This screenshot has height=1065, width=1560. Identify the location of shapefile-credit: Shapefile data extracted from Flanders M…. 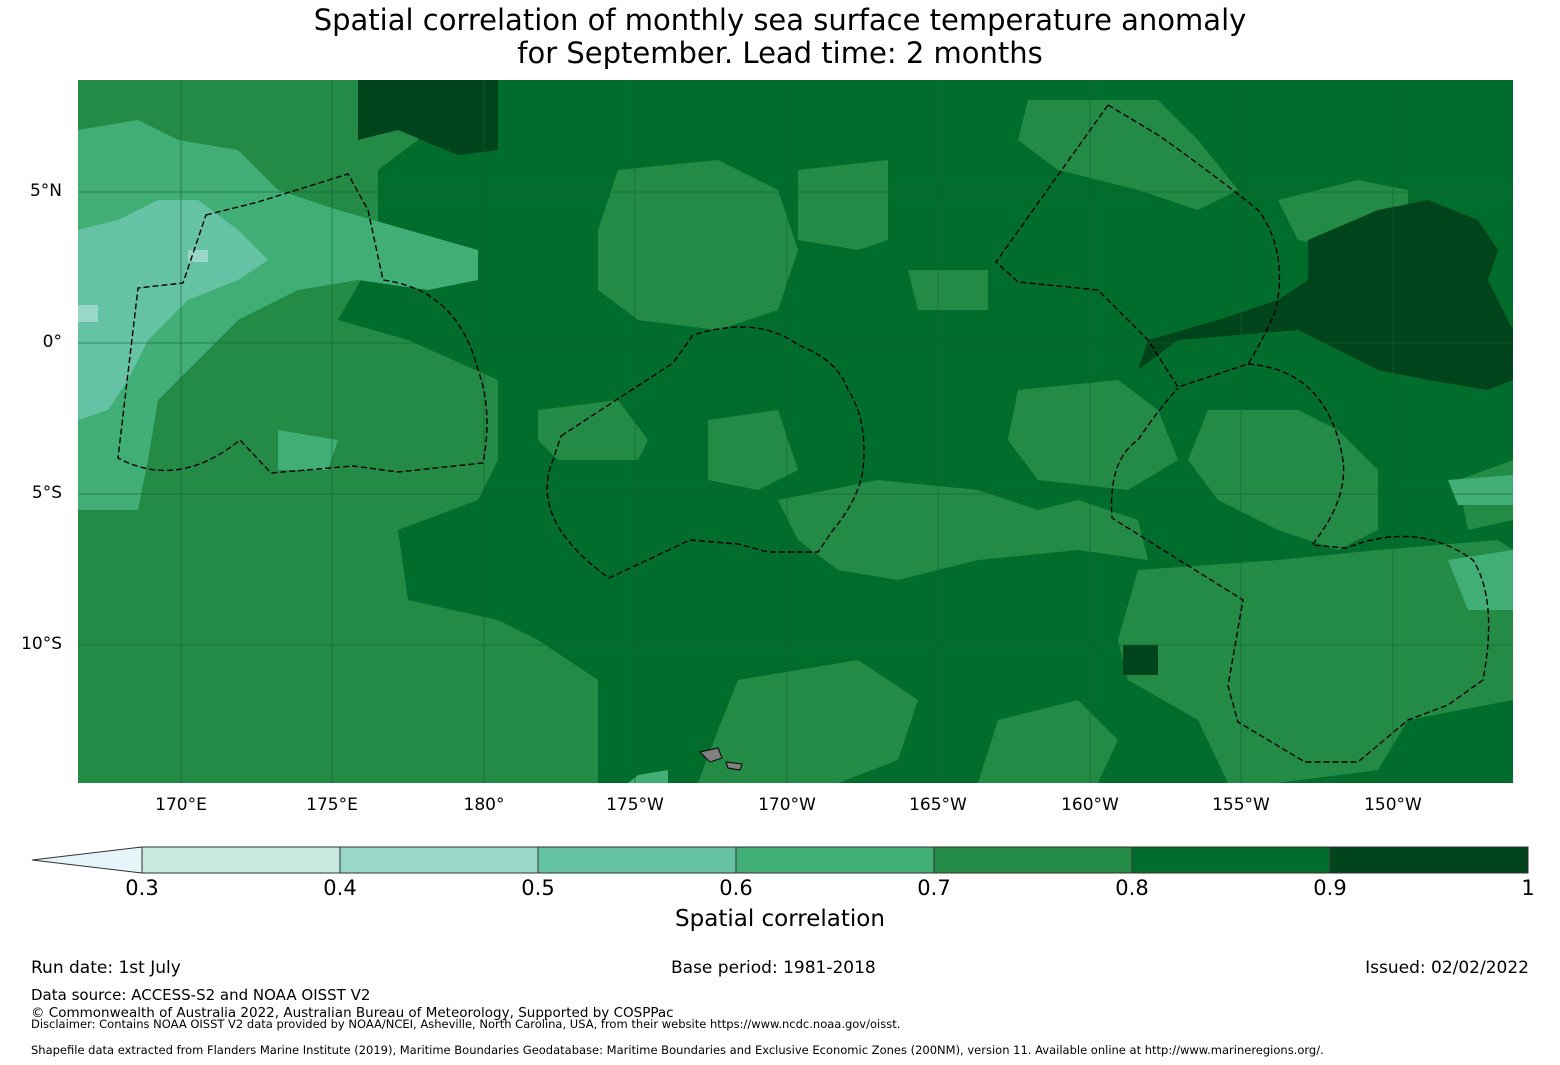
(677, 1050).